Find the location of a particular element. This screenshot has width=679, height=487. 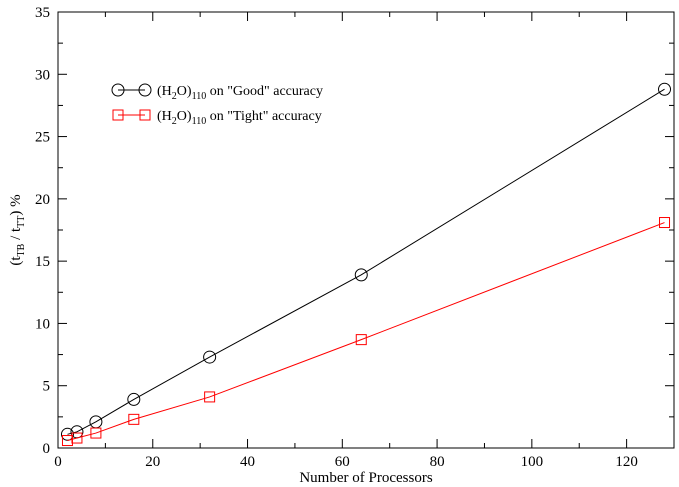

y-tick-label: 10 is located at coordinates (42, 324).